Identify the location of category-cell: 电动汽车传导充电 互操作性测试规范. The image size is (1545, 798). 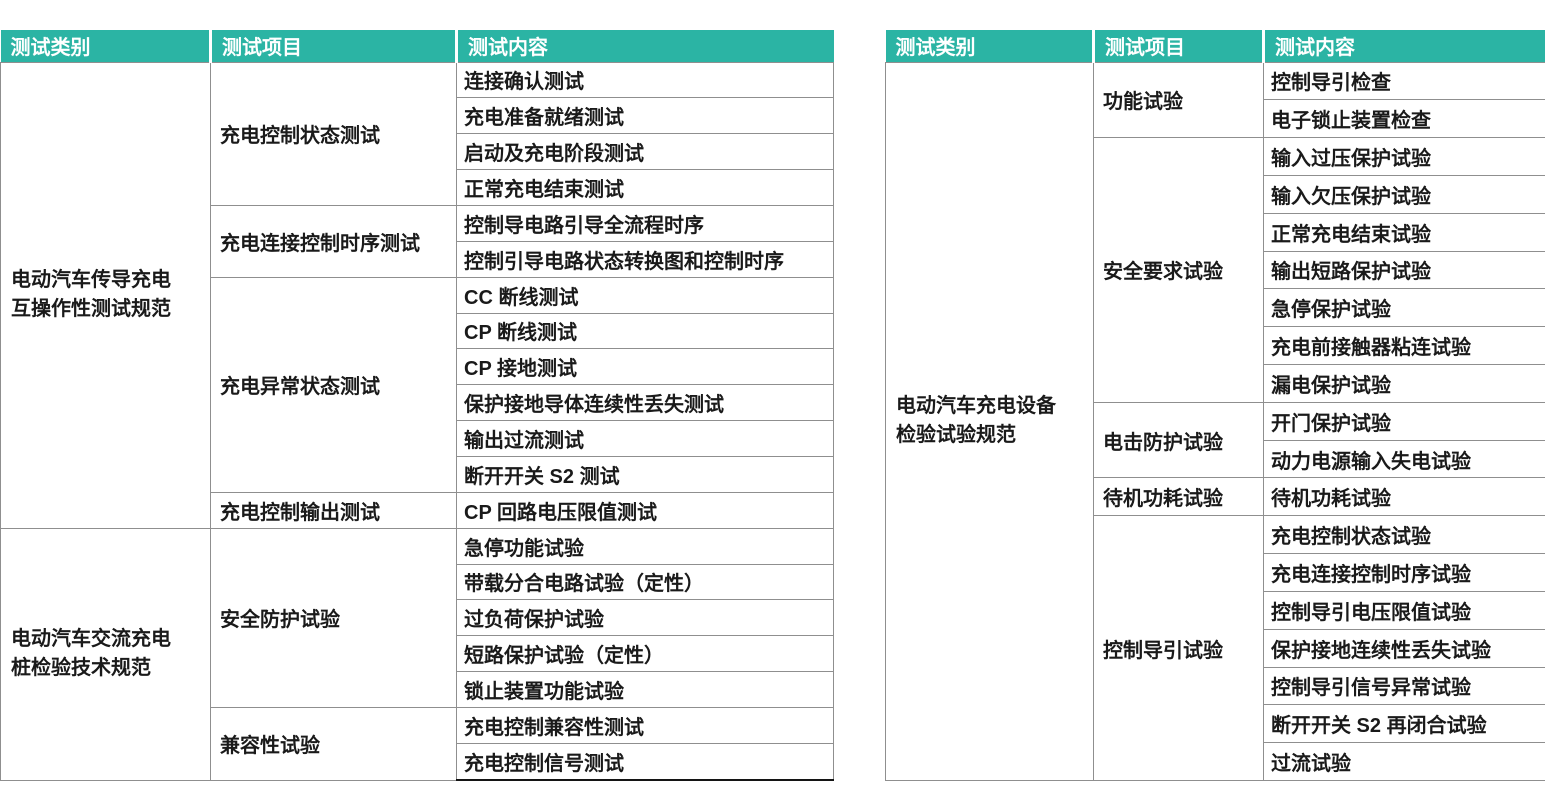
(105, 295).